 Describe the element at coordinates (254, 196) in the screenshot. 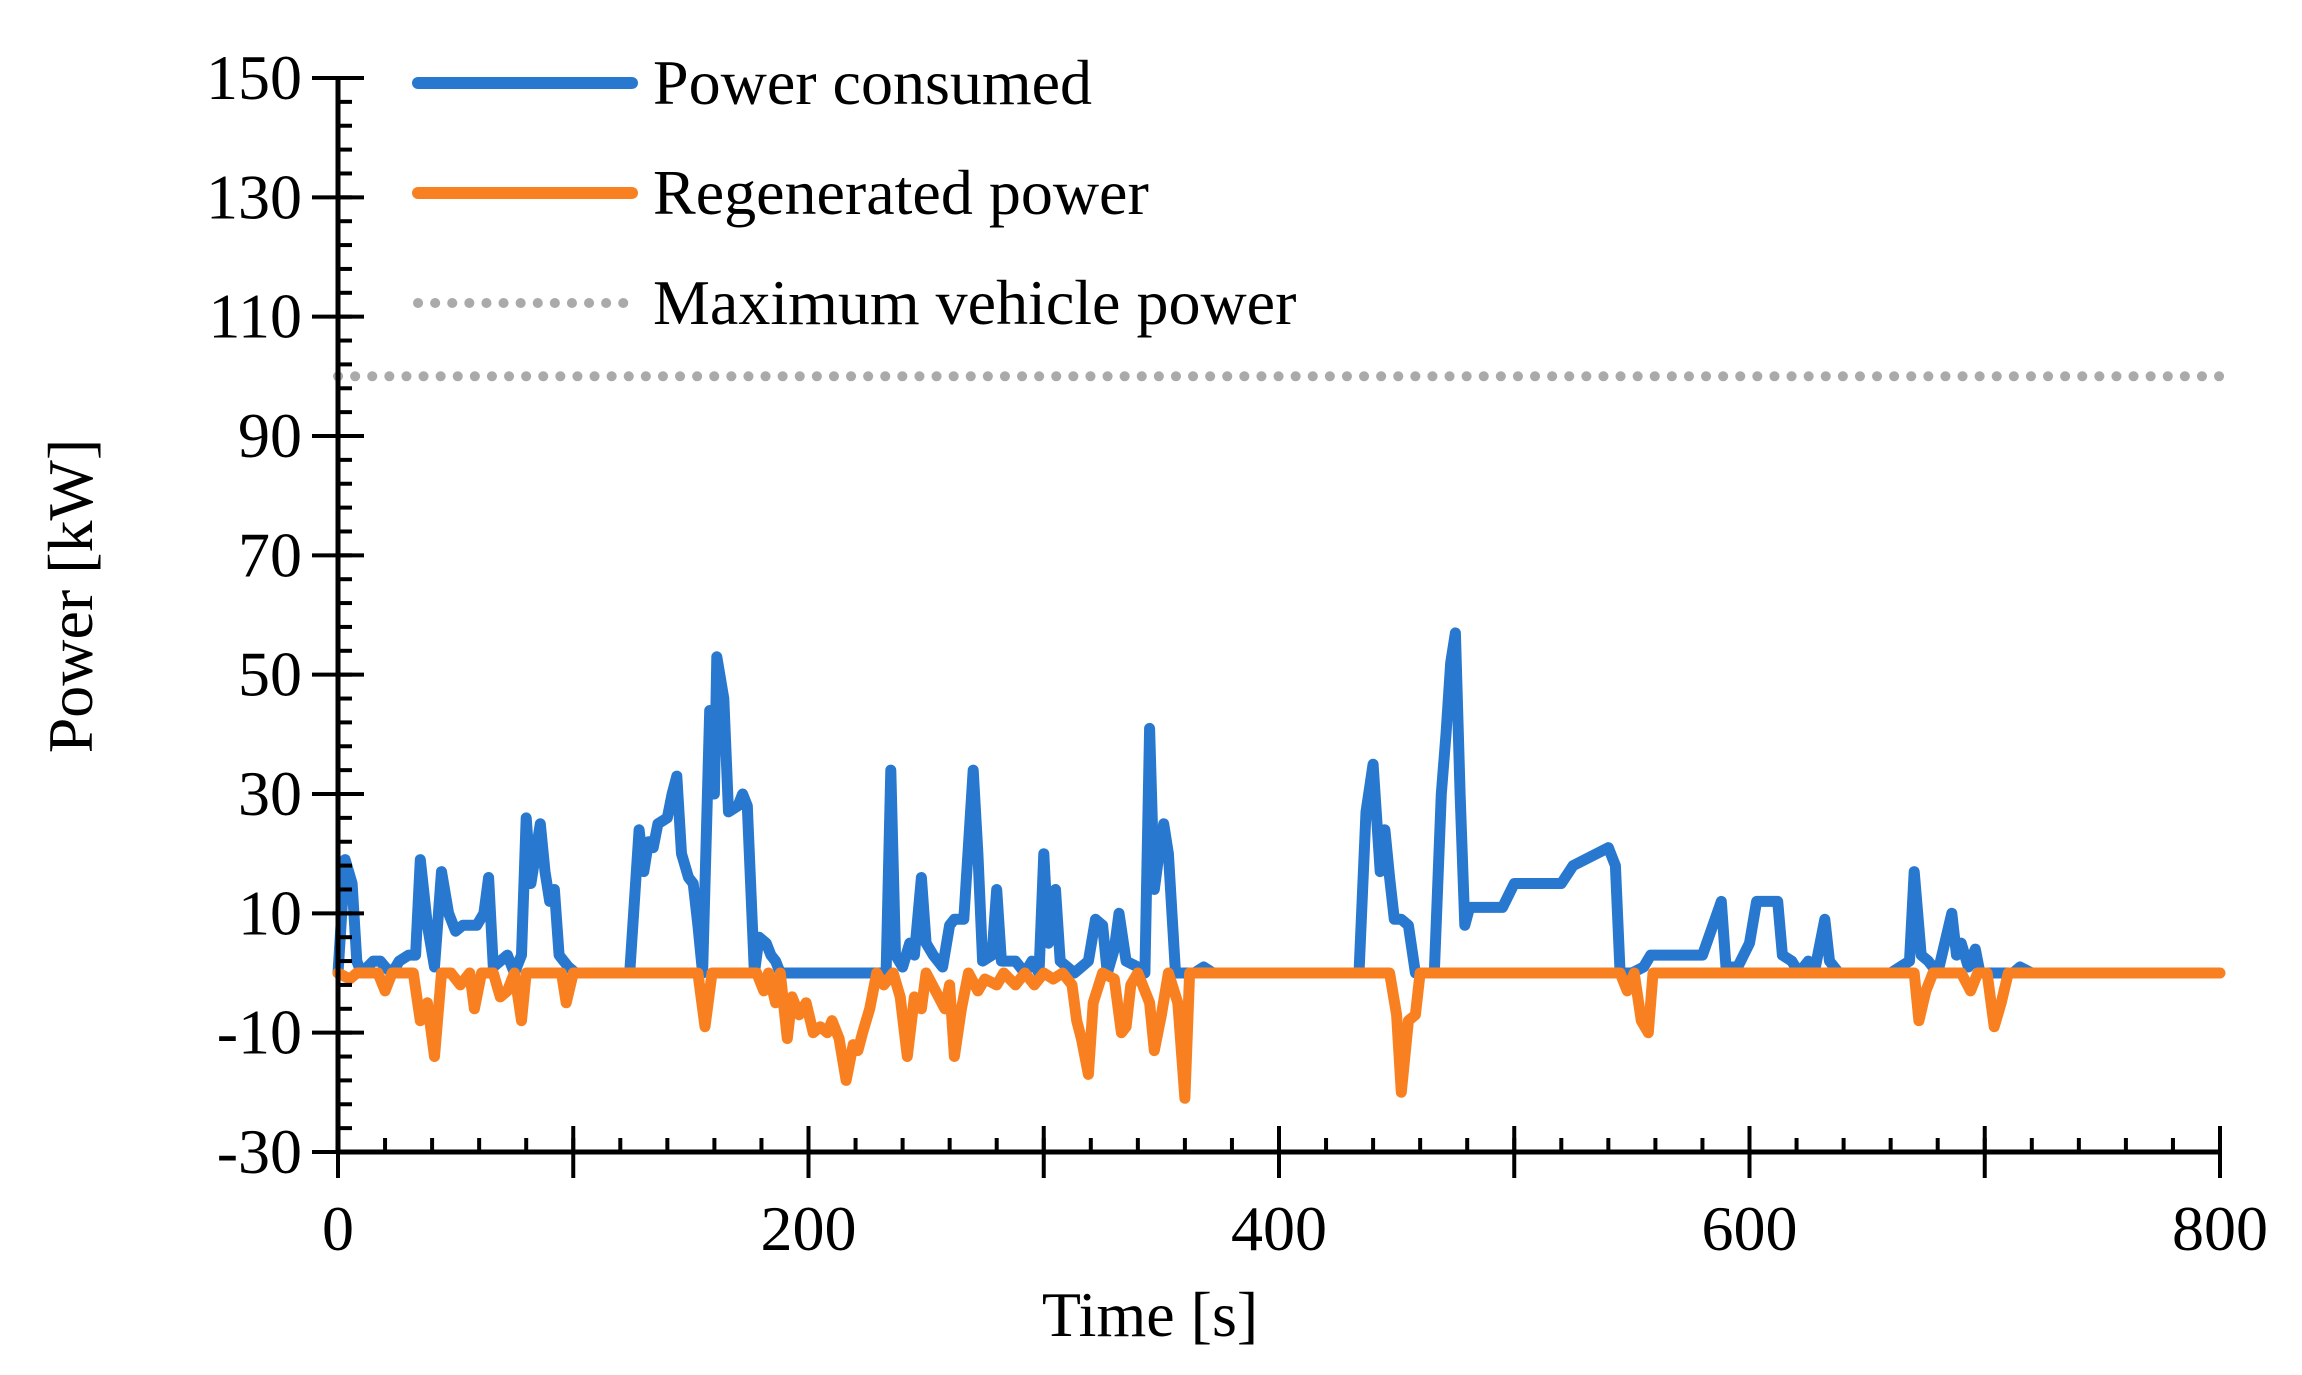

I see `y-tick-label: 130` at that location.